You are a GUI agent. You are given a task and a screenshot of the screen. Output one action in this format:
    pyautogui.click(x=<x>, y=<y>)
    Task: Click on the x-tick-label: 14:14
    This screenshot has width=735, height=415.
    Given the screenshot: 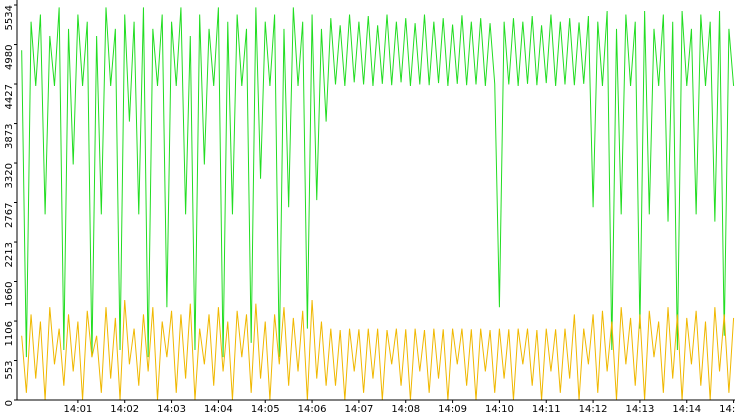 What is the action you would take?
    pyautogui.click(x=686, y=409)
    